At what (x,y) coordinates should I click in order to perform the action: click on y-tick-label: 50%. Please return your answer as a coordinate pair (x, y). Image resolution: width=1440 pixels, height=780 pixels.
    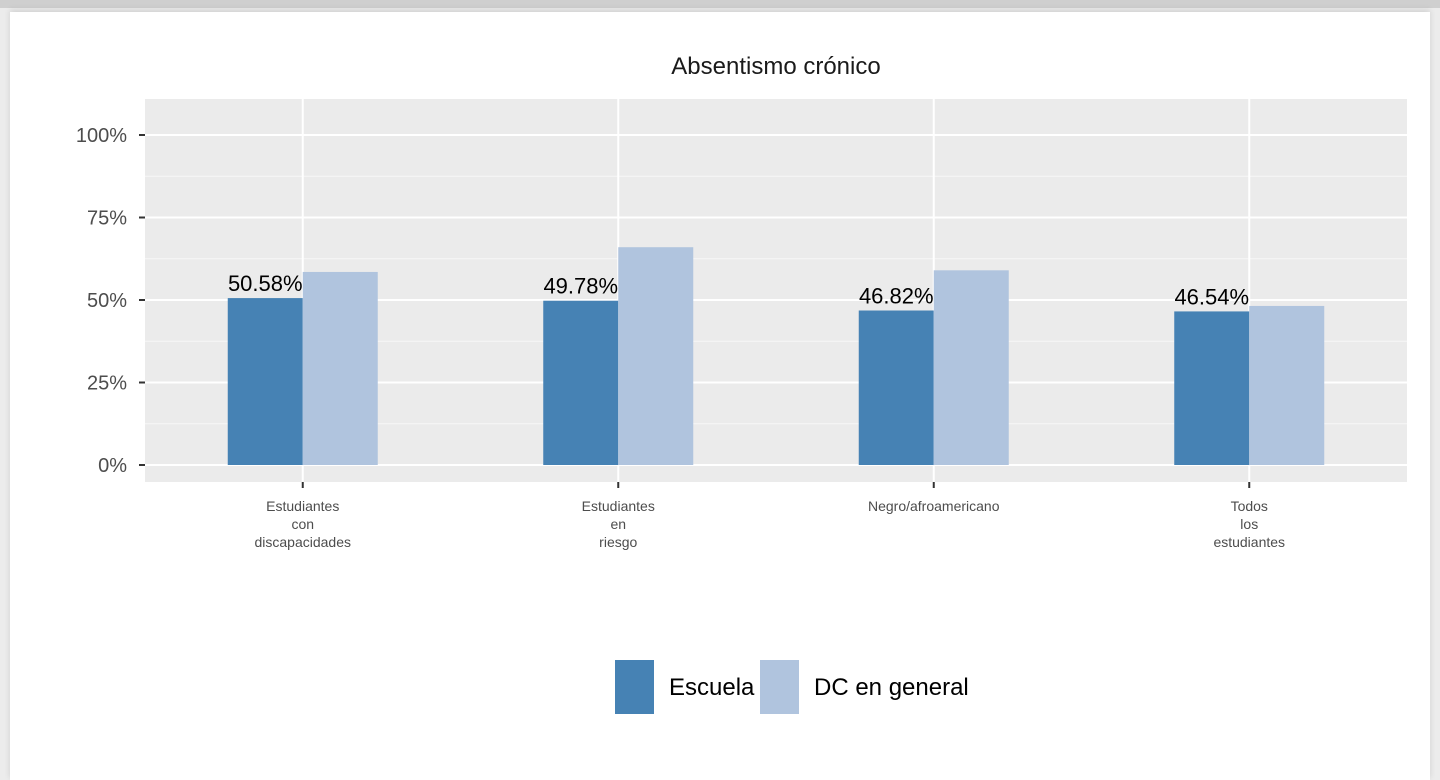
    Looking at the image, I should click on (107, 301).